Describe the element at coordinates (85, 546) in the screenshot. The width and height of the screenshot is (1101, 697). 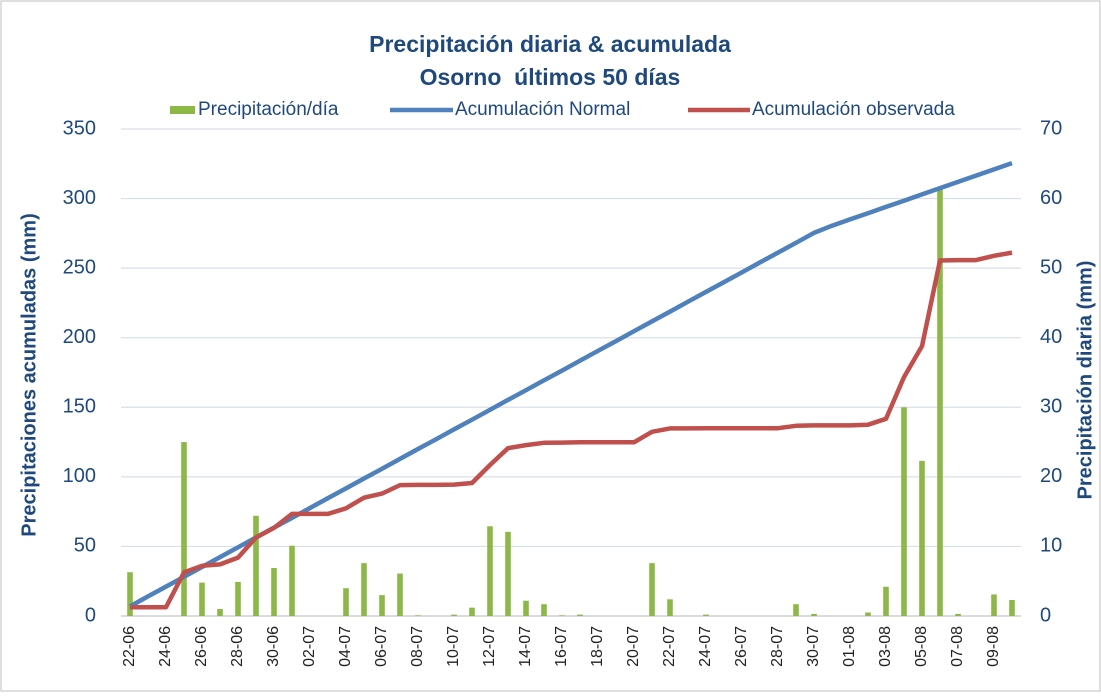
I see `y-tick-label: 50` at that location.